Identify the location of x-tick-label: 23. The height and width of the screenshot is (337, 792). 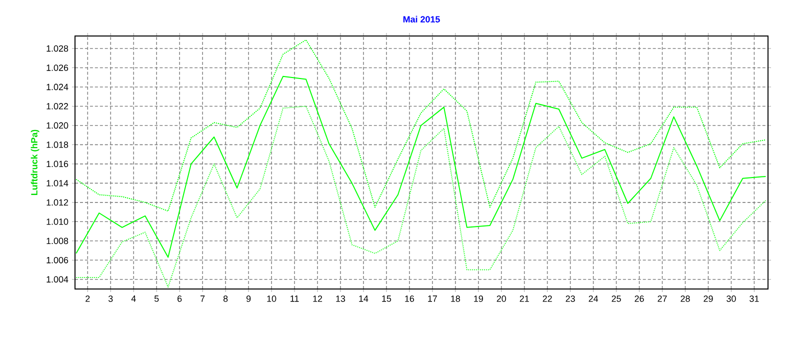
(570, 299).